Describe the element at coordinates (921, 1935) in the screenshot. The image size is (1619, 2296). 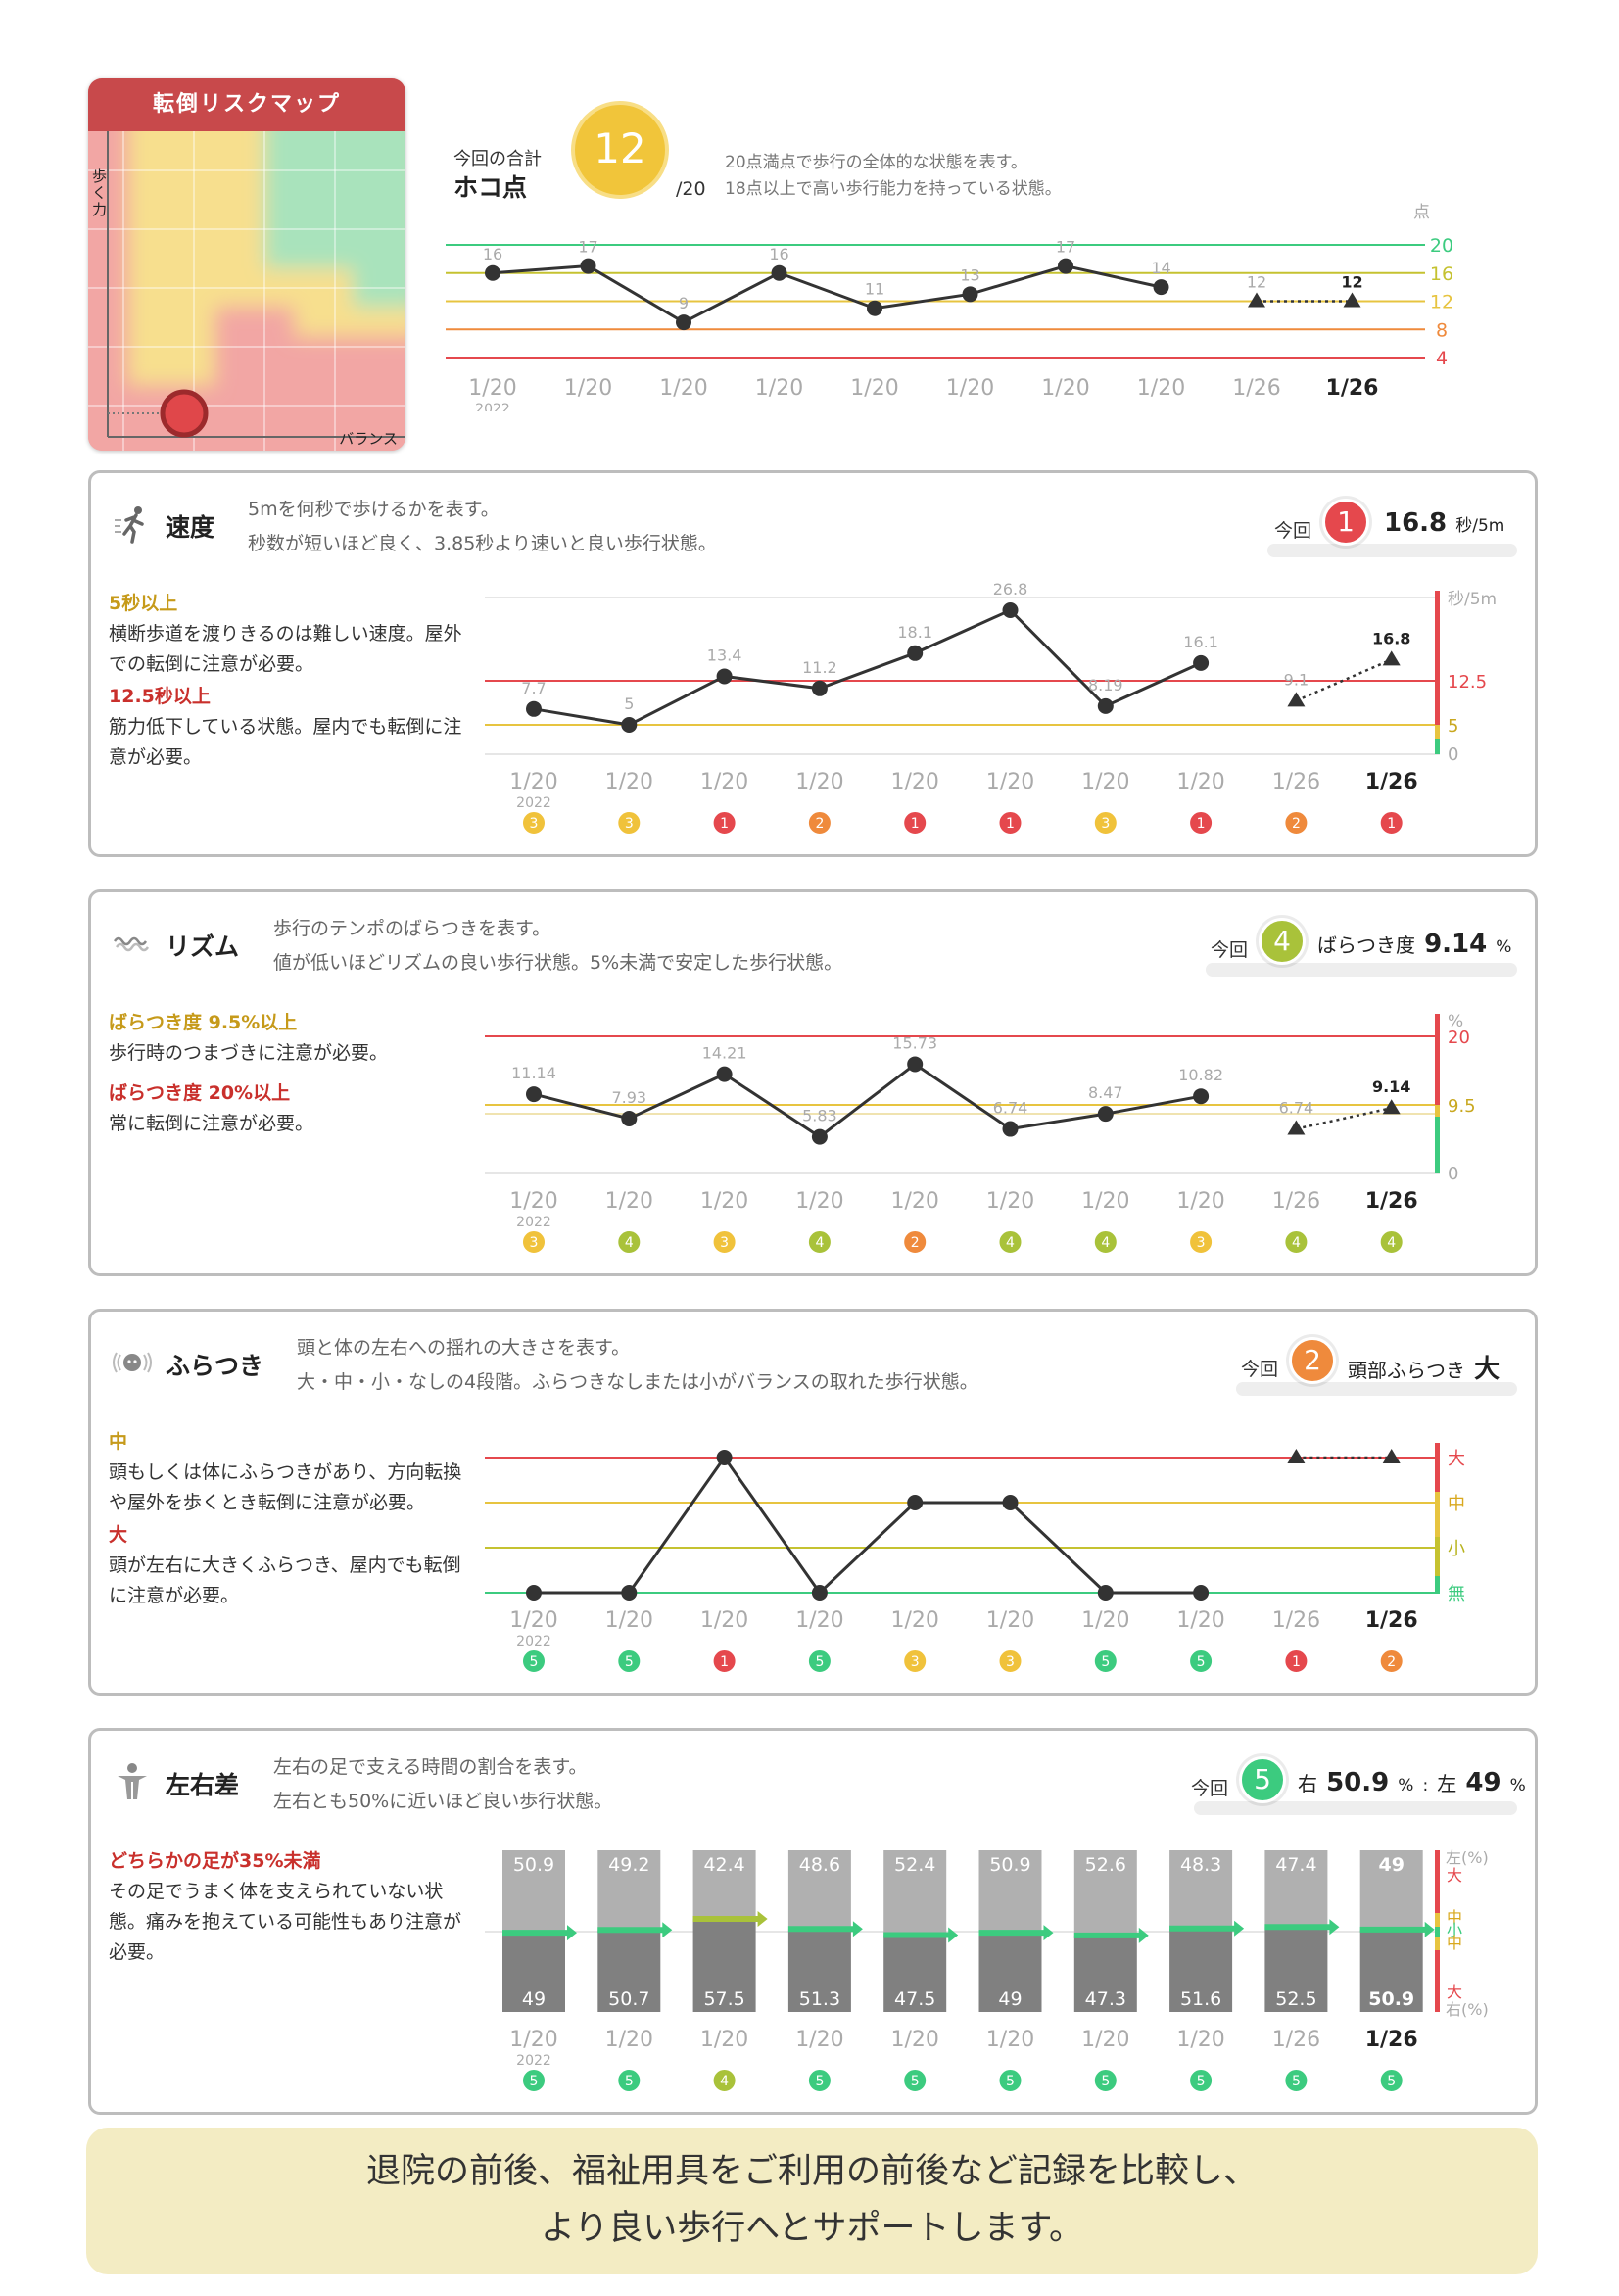
I see `lr-balance-arrow` at that location.